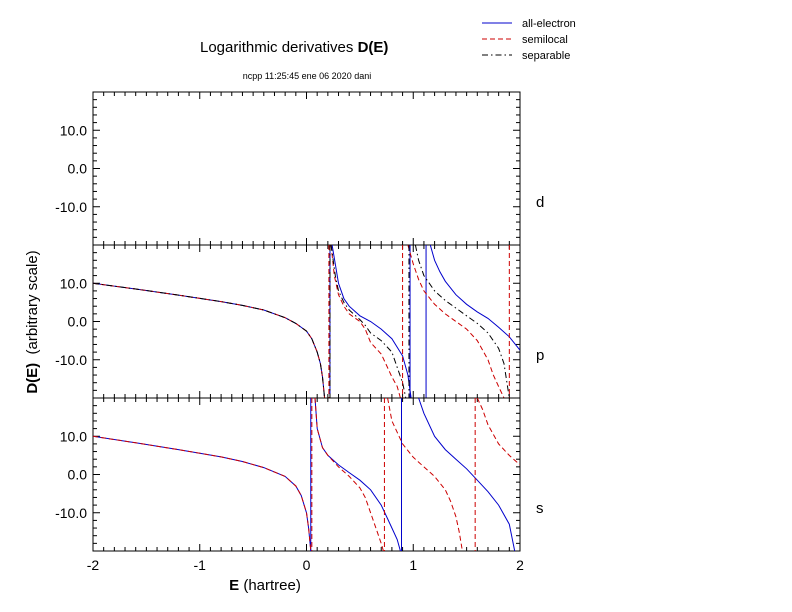 The height and width of the screenshot is (612, 792). Describe the element at coordinates (279, 47) in the screenshot. I see `chart-title-prefix: Logarithmic derivatives` at that location.